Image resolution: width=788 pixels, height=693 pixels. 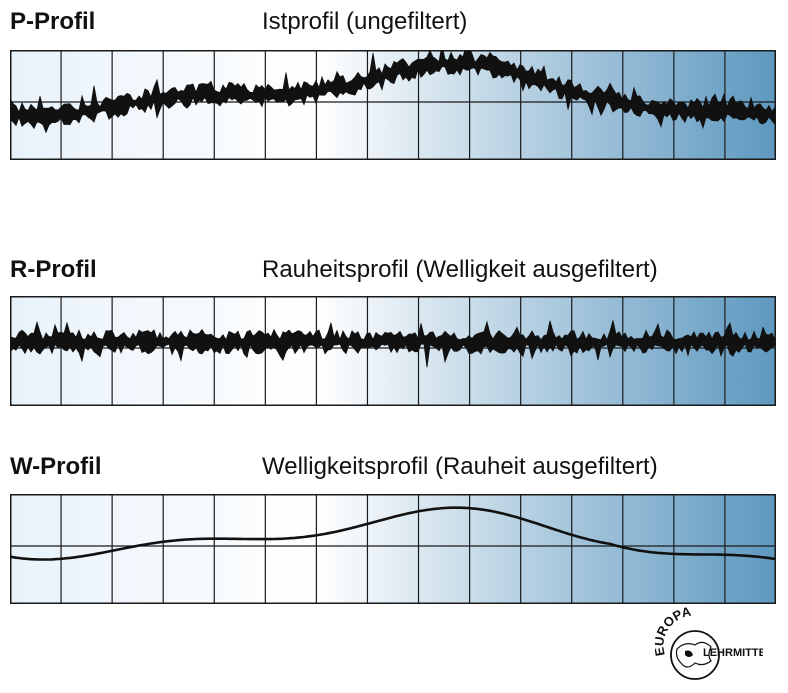 I want to click on panel-code: P-Profil, so click(x=53, y=21).